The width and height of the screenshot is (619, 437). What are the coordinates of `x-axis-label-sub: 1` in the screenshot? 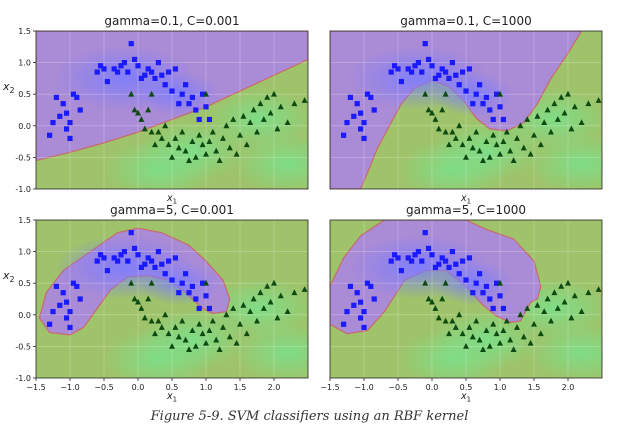 It's located at (469, 400).